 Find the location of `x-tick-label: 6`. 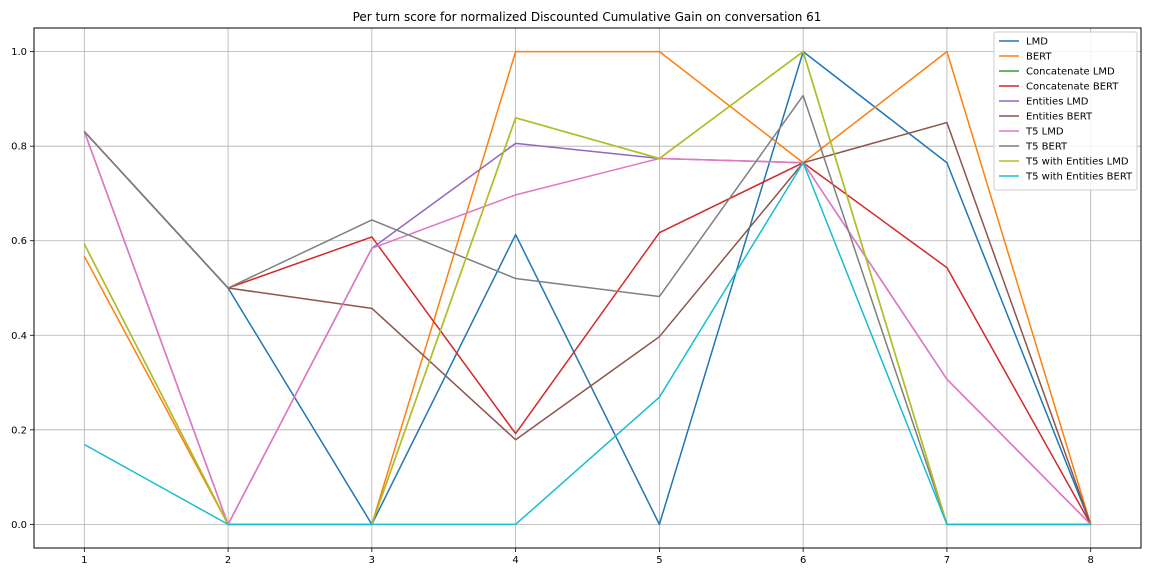

x-tick-label: 6 is located at coordinates (803, 560).